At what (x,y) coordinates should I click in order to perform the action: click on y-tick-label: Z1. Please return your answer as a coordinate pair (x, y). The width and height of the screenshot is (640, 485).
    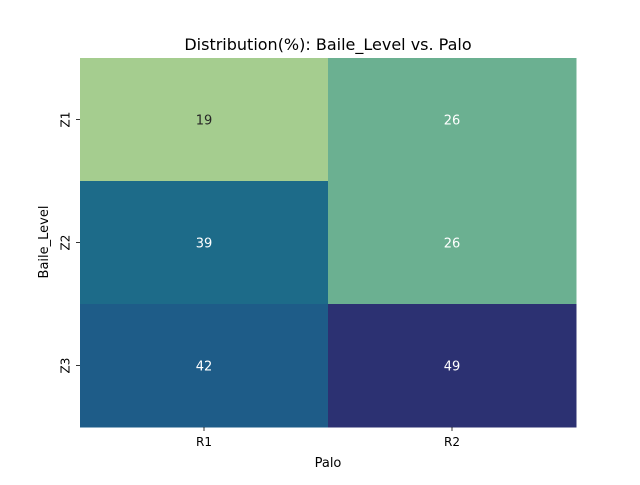
    Looking at the image, I should click on (66, 120).